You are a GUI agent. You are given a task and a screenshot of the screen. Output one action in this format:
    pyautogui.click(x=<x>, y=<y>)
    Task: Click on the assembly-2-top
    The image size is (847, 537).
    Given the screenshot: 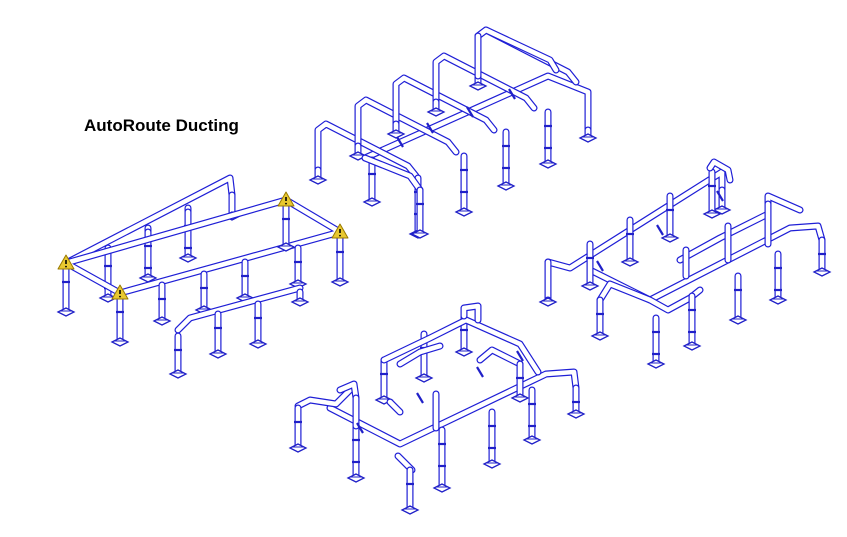 What is the action you would take?
    pyautogui.click(x=453, y=132)
    